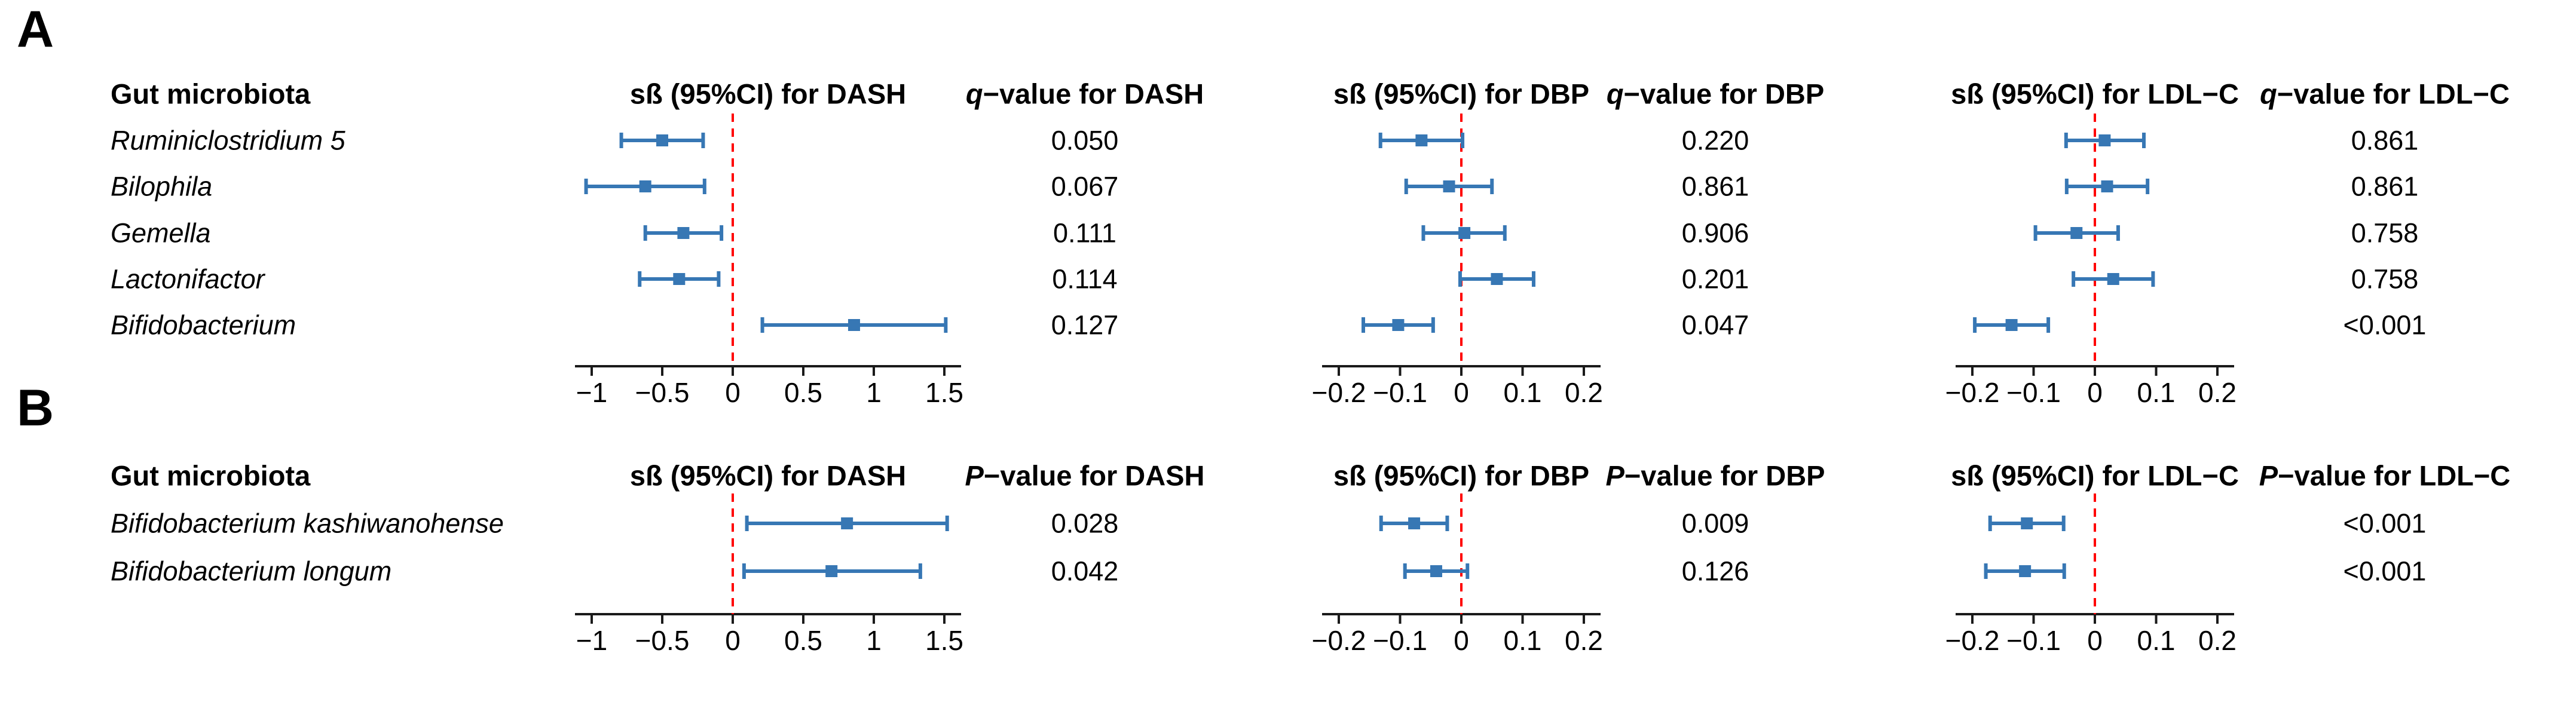 The image size is (2576, 702). Describe the element at coordinates (162, 186) in the screenshot. I see `taxon-label: Bilophila` at that location.